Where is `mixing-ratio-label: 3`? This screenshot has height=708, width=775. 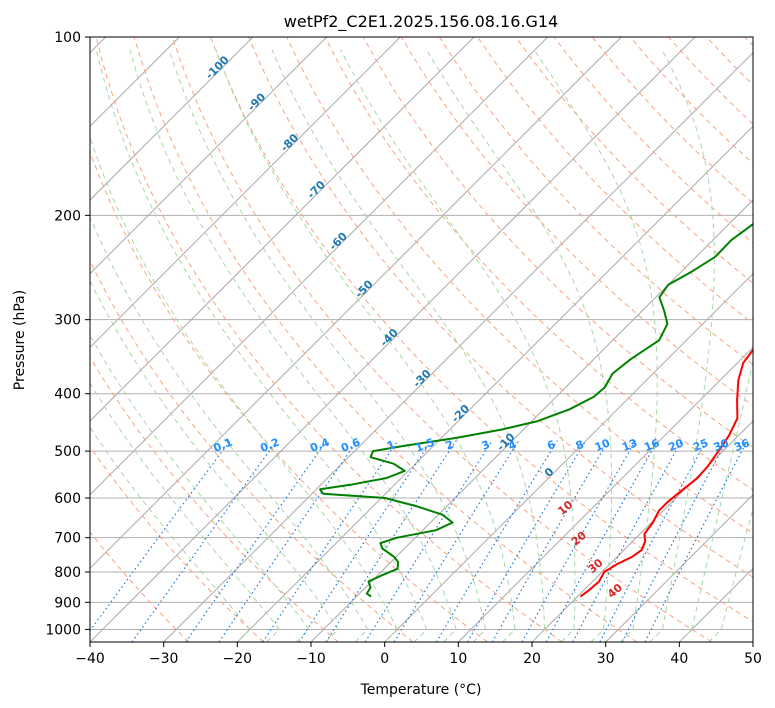
mixing-ratio-label: 3 is located at coordinates (486, 445).